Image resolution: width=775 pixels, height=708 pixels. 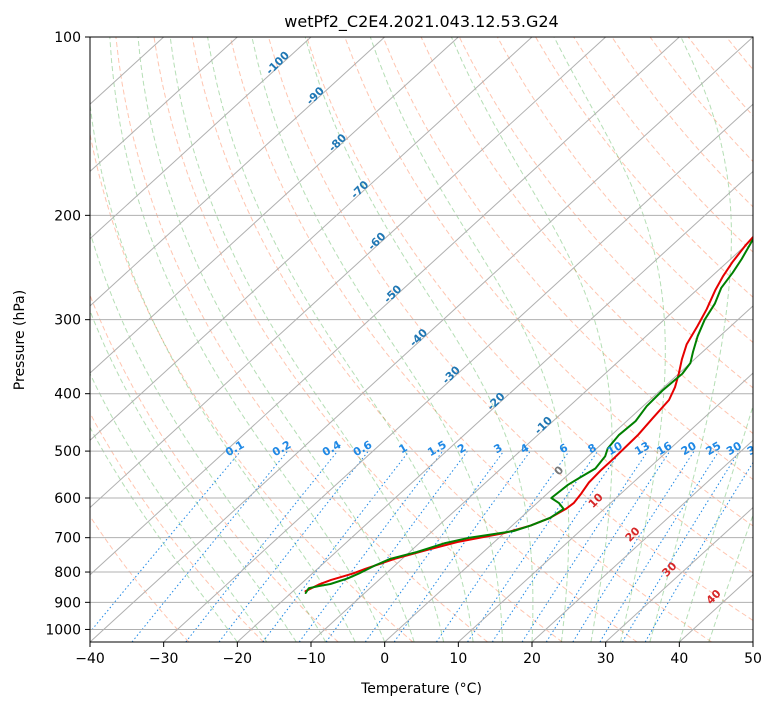 I want to click on isotherm-label: -70, so click(x=359, y=189).